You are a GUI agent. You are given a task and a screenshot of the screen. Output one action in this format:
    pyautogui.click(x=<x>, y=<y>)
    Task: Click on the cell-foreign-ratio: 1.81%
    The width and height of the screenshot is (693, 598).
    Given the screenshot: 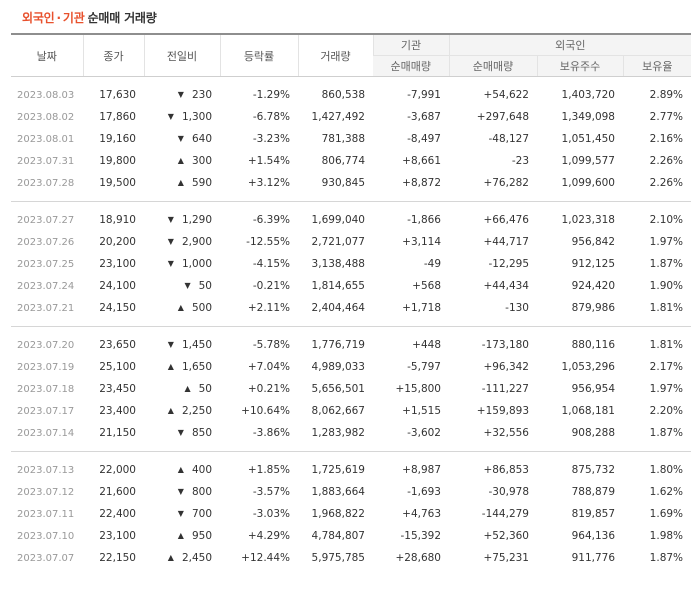 What is the action you would take?
    pyautogui.click(x=666, y=345)
    